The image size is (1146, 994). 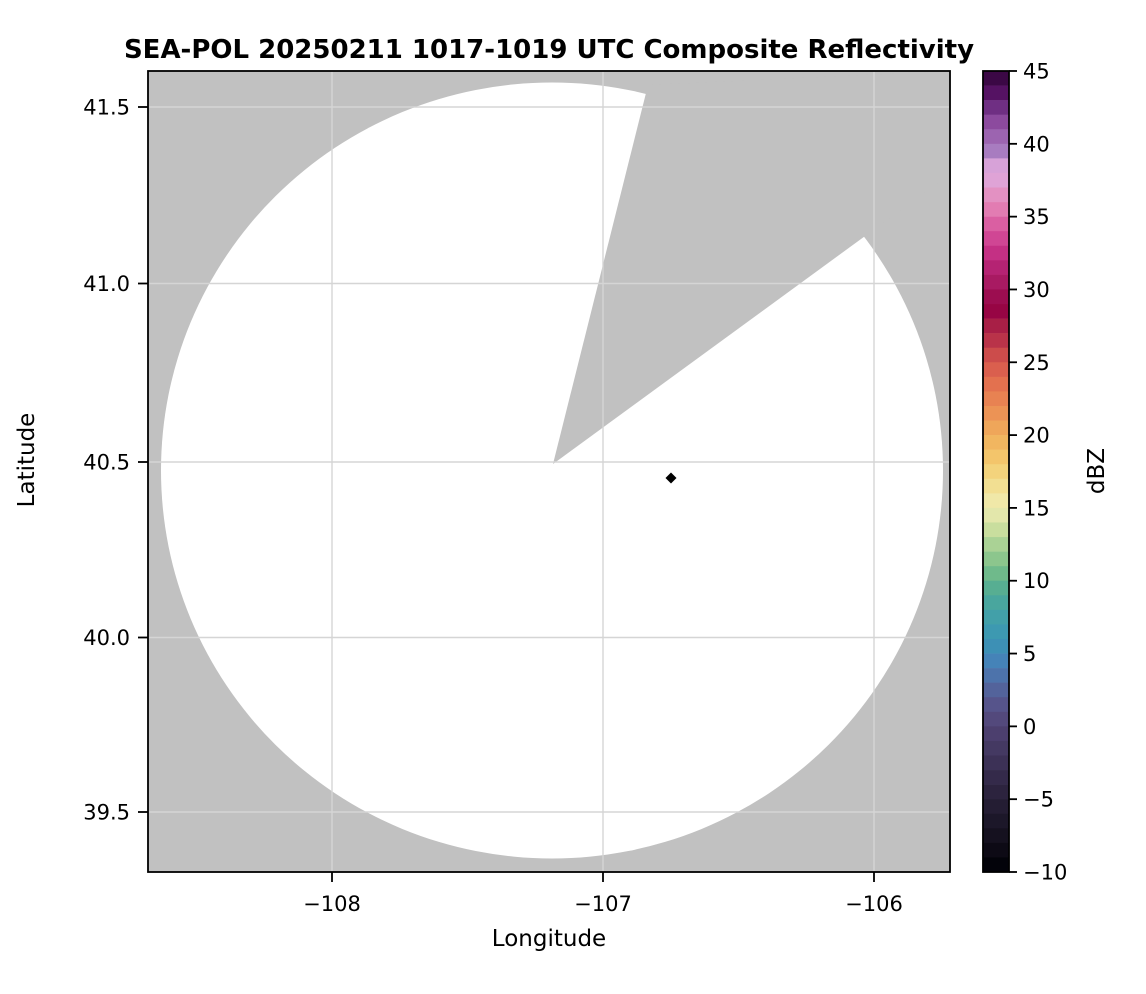 What do you see at coordinates (1029, 654) in the screenshot?
I see `colorbar-tick-label: 5` at bounding box center [1029, 654].